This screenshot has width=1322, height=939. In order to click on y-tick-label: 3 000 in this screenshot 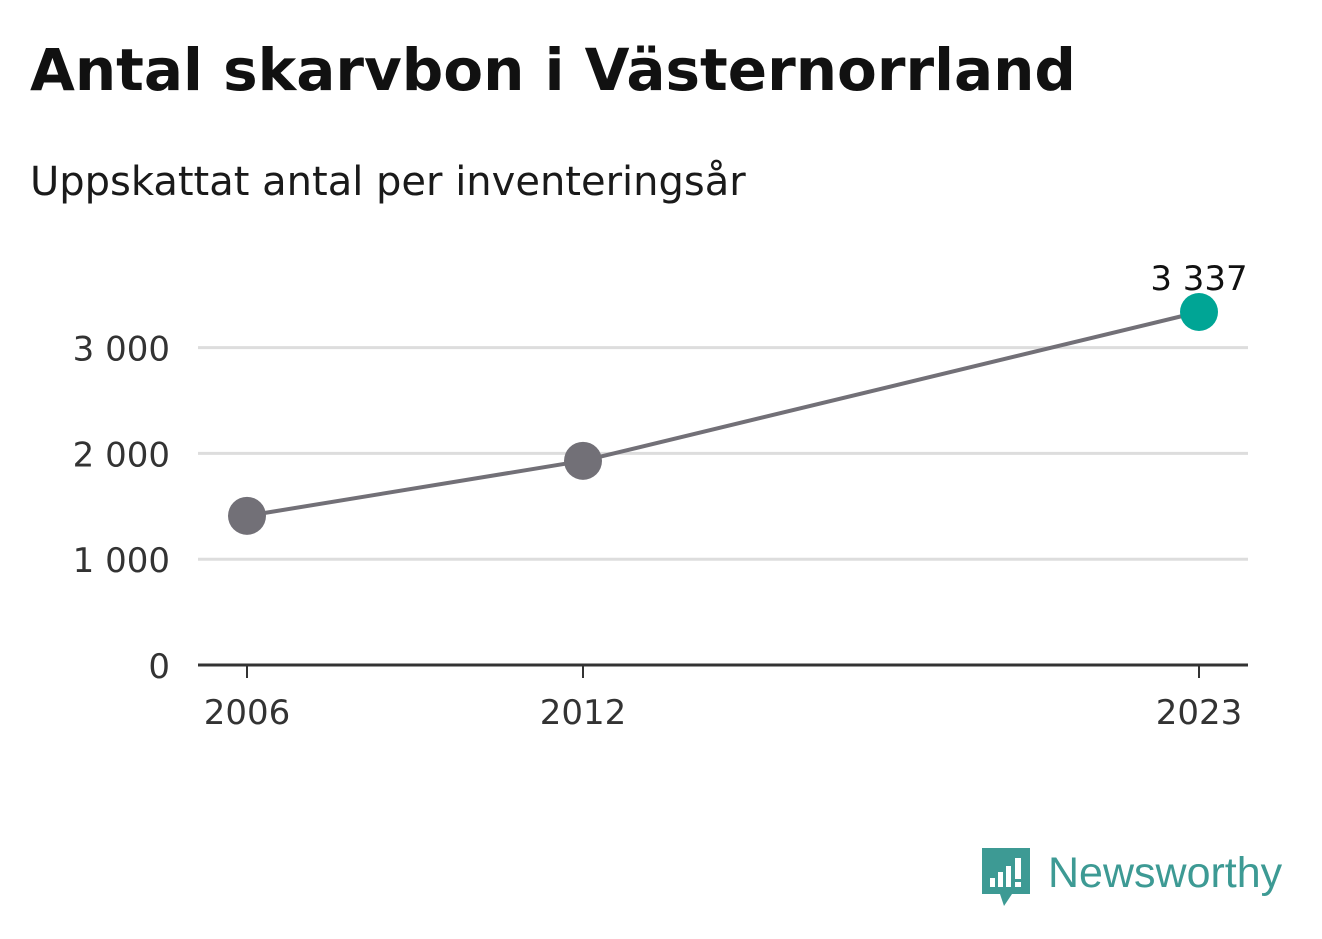, I will do `click(121, 350)`.